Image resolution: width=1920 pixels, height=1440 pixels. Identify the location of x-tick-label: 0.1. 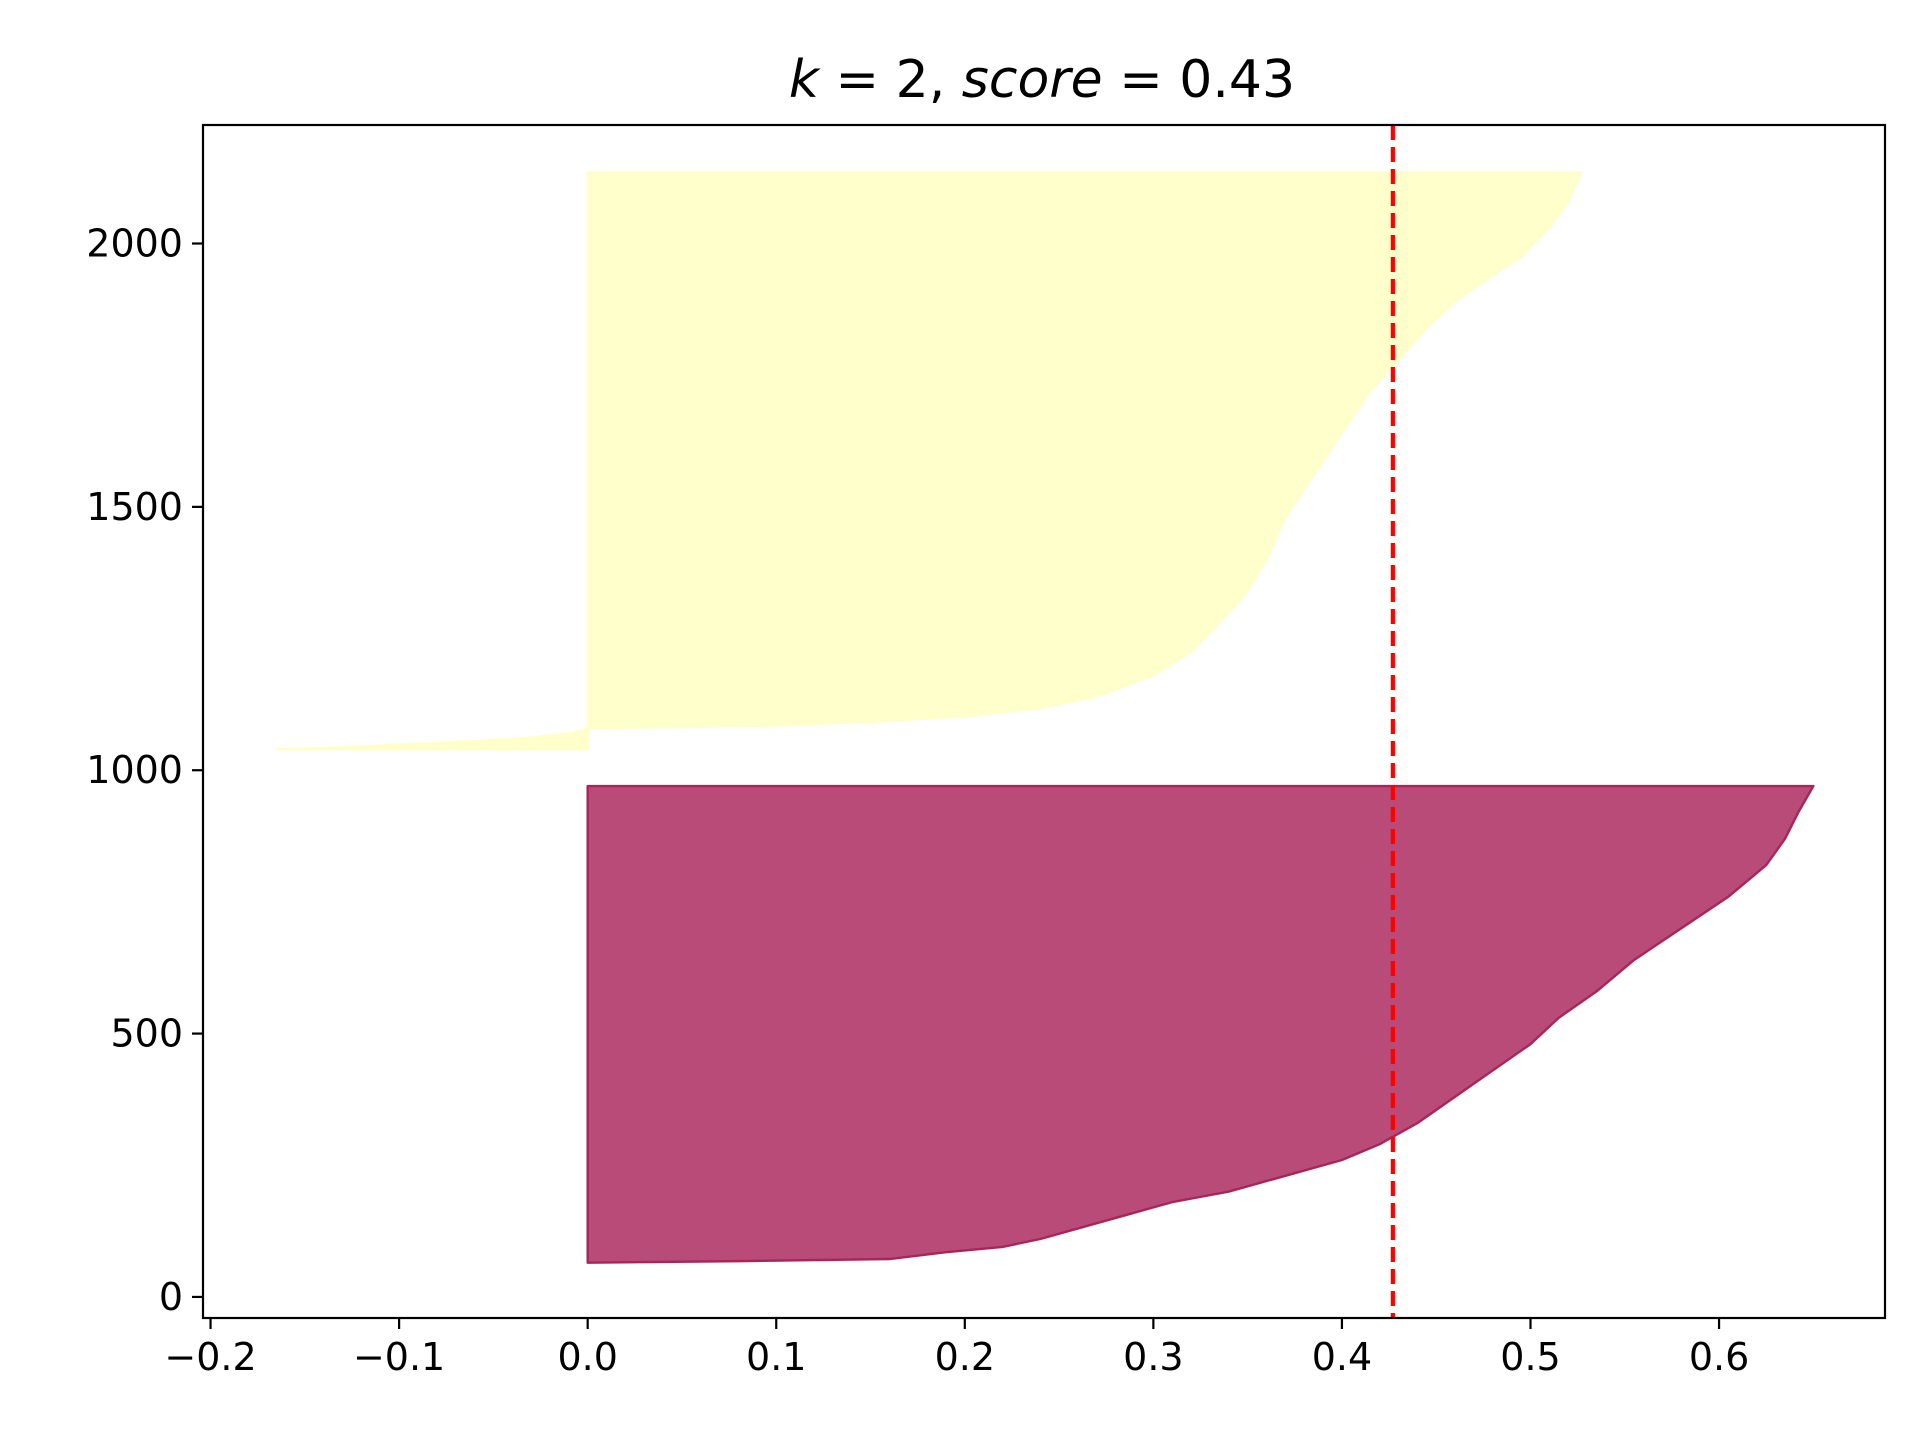
(776, 1357).